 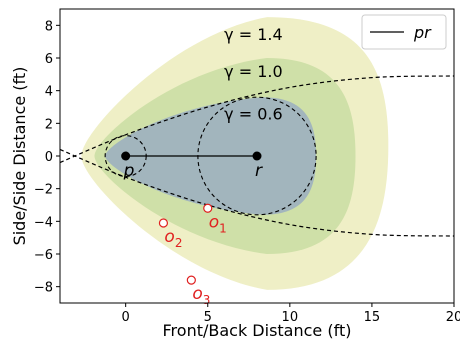 I want to click on y-tick-label: −6, so click(x=43, y=255).